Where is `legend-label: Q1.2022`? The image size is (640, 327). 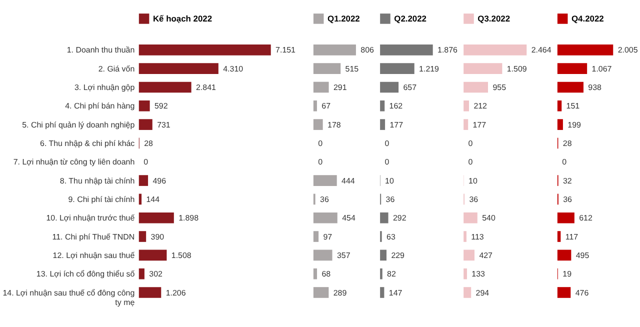
legend-label: Q1.2022 is located at coordinates (344, 19).